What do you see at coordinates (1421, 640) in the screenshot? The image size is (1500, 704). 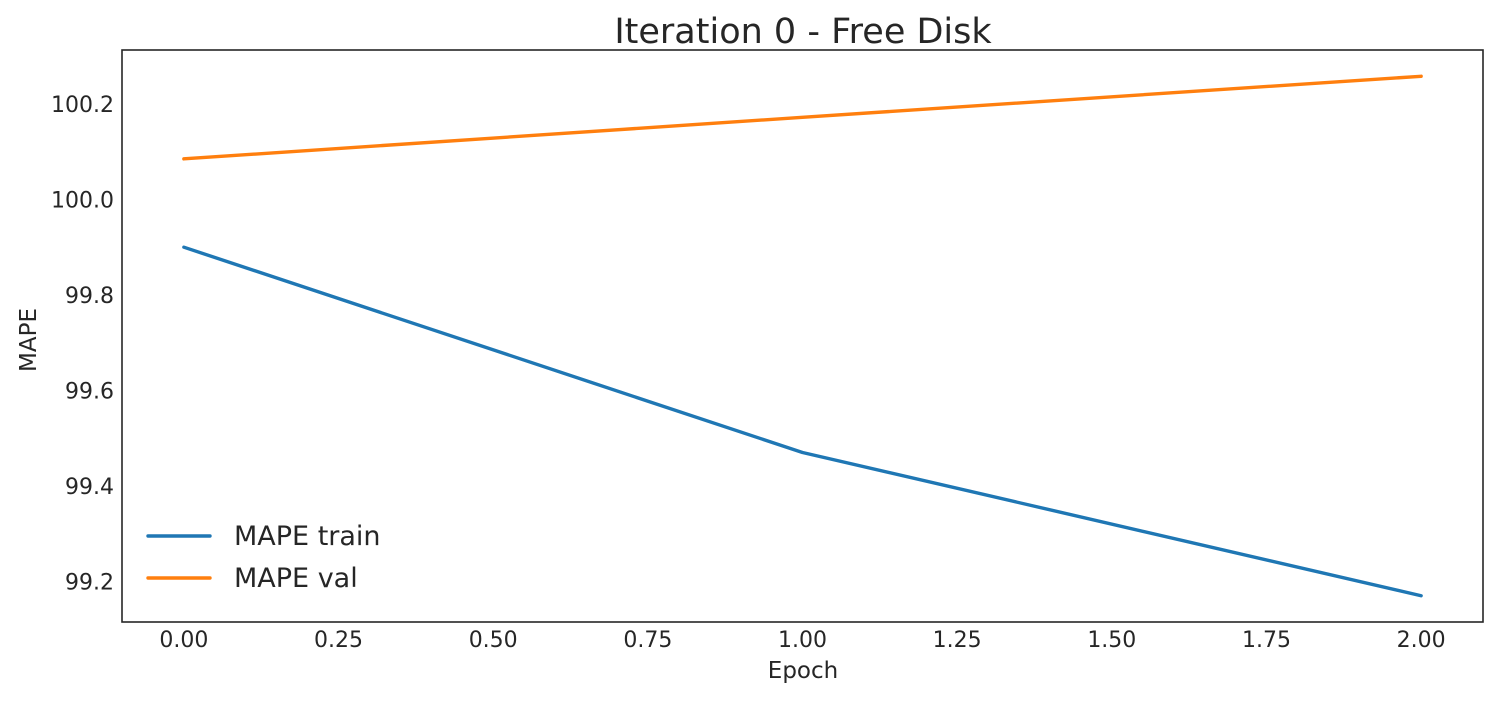 I see `x-tick-label: 2.00` at bounding box center [1421, 640].